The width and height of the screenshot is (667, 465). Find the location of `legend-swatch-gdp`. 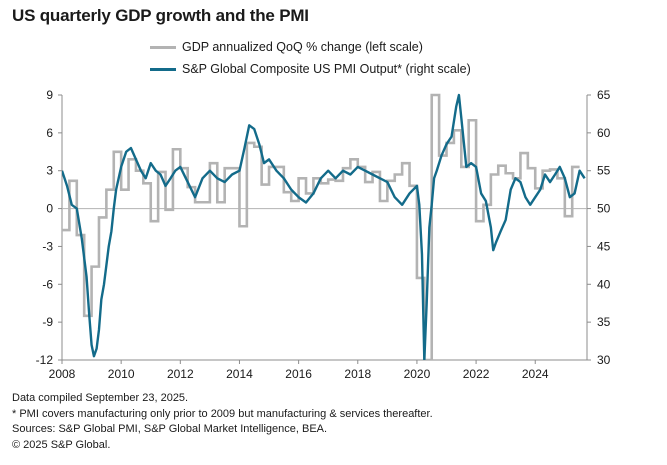

legend-swatch-gdp is located at coordinates (163, 47).